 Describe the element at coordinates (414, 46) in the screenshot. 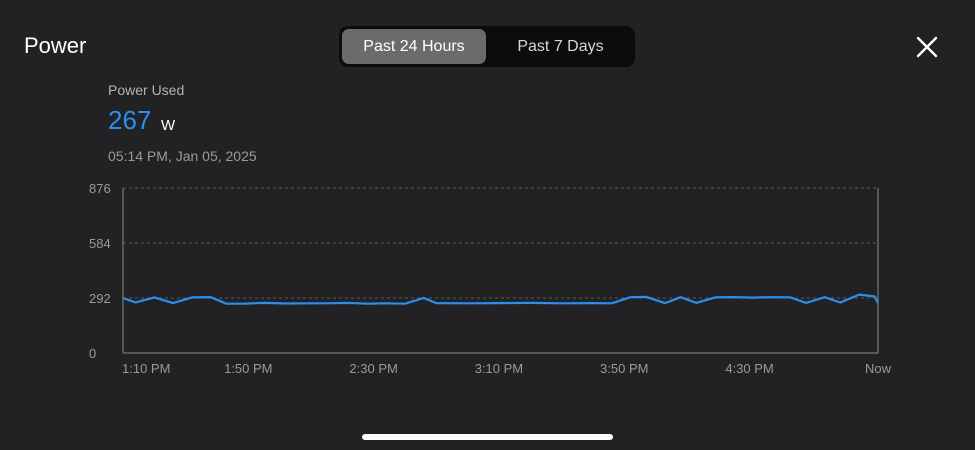

I see `tab-past-24-hours: Past 24 Hours` at that location.